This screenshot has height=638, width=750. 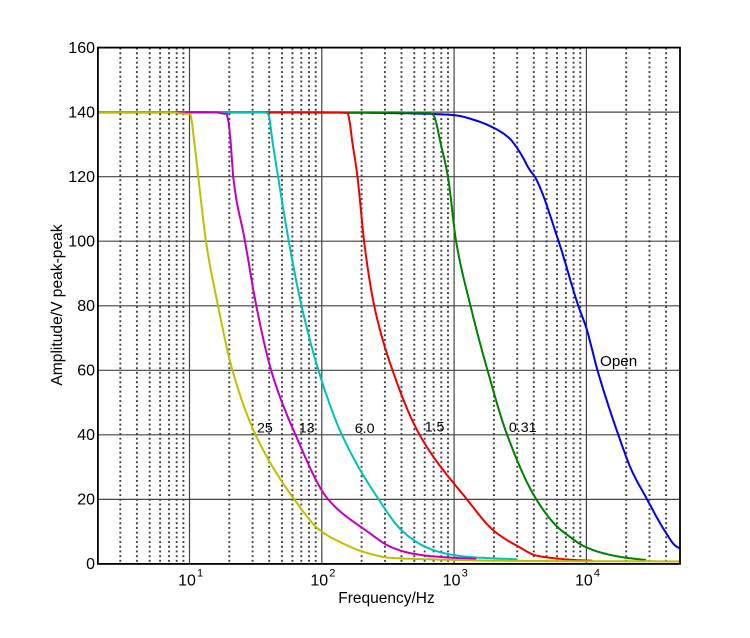 I want to click on svg-text: 6.0, so click(x=365, y=429).